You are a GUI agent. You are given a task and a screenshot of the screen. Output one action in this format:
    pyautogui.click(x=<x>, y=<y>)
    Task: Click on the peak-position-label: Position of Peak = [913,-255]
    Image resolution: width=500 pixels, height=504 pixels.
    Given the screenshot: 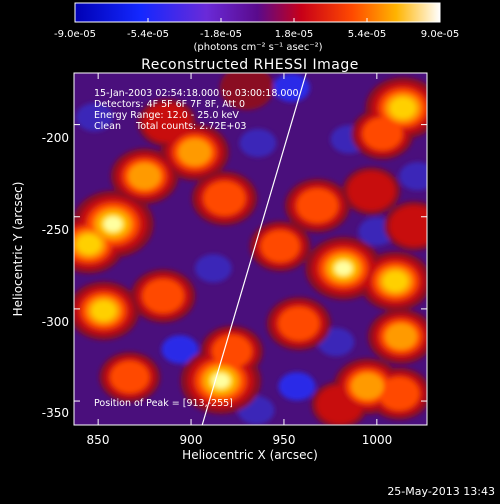 What is the action you would take?
    pyautogui.click(x=163, y=403)
    